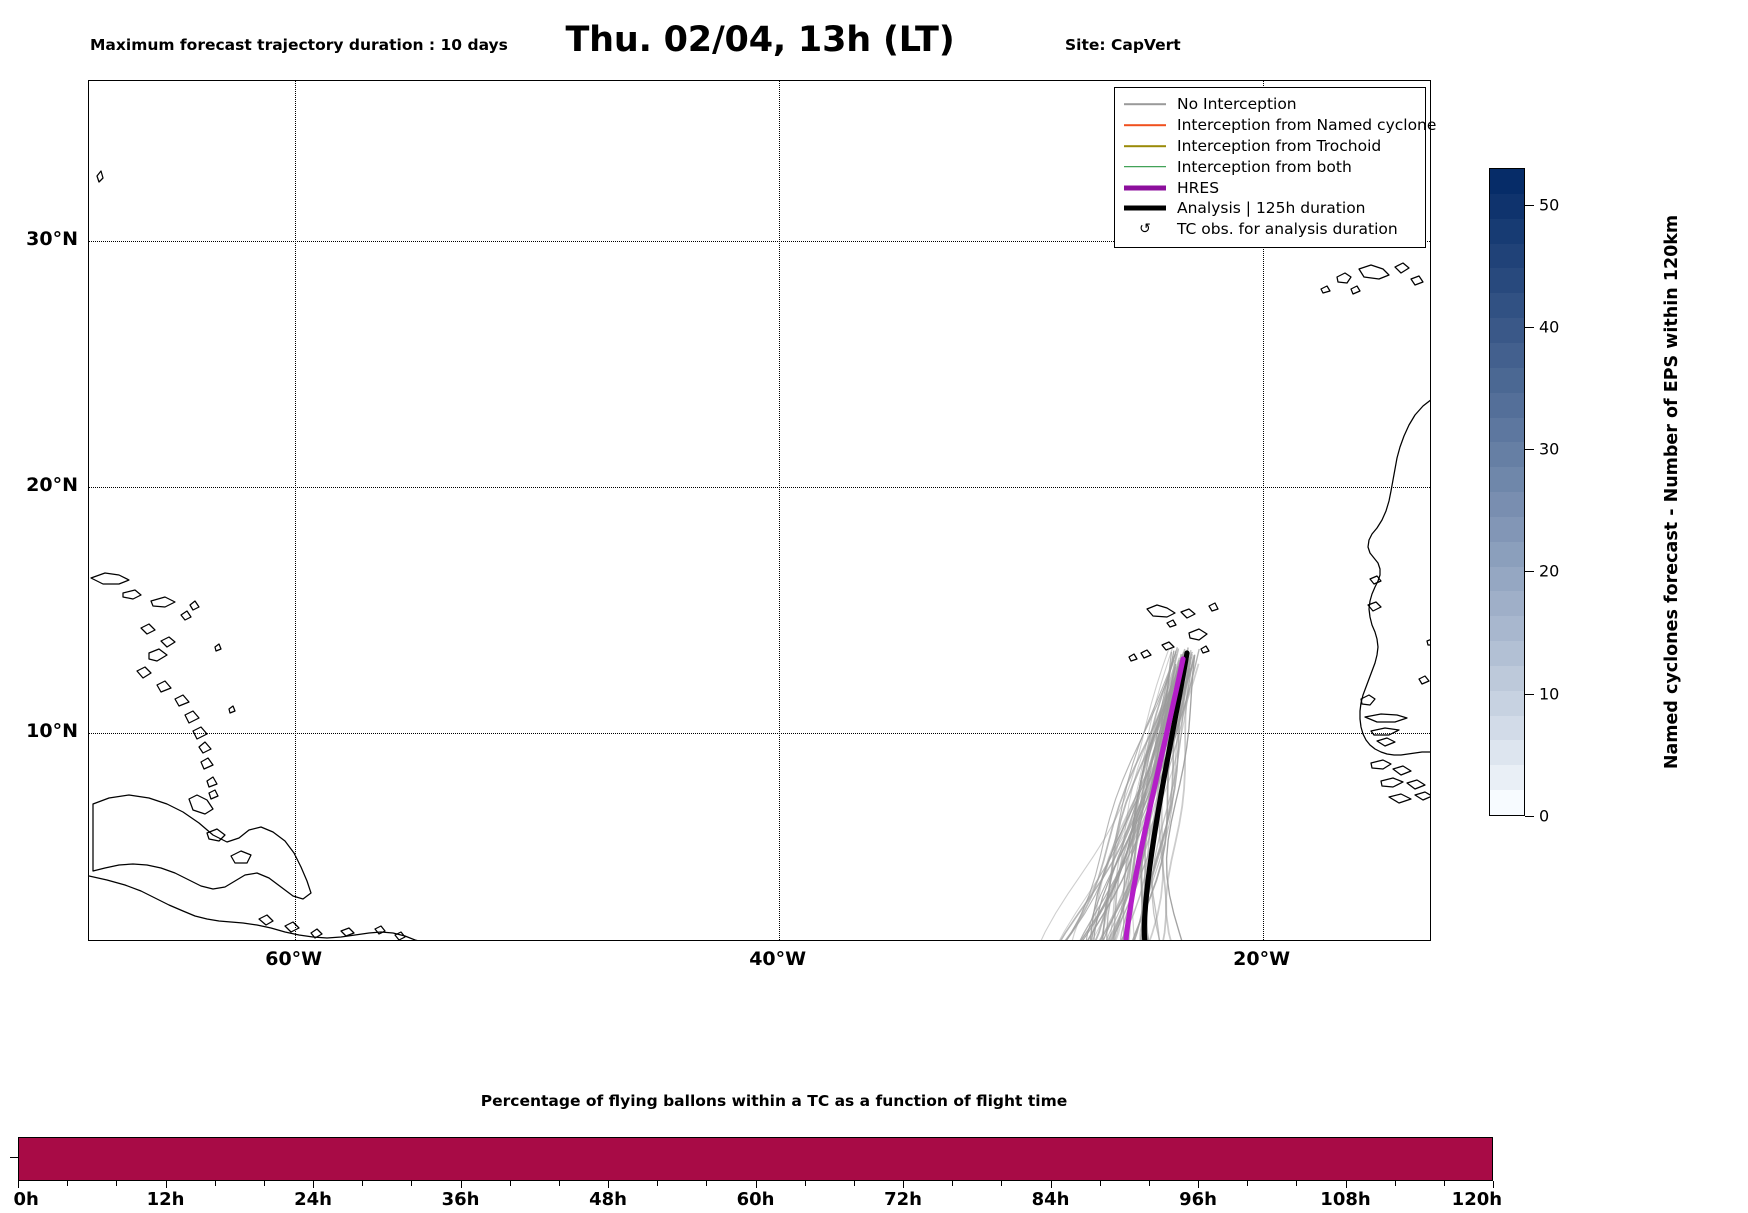 This screenshot has width=1748, height=1213. Describe the element at coordinates (755, 1159) in the screenshot. I see `bottom-bar-axes` at that location.